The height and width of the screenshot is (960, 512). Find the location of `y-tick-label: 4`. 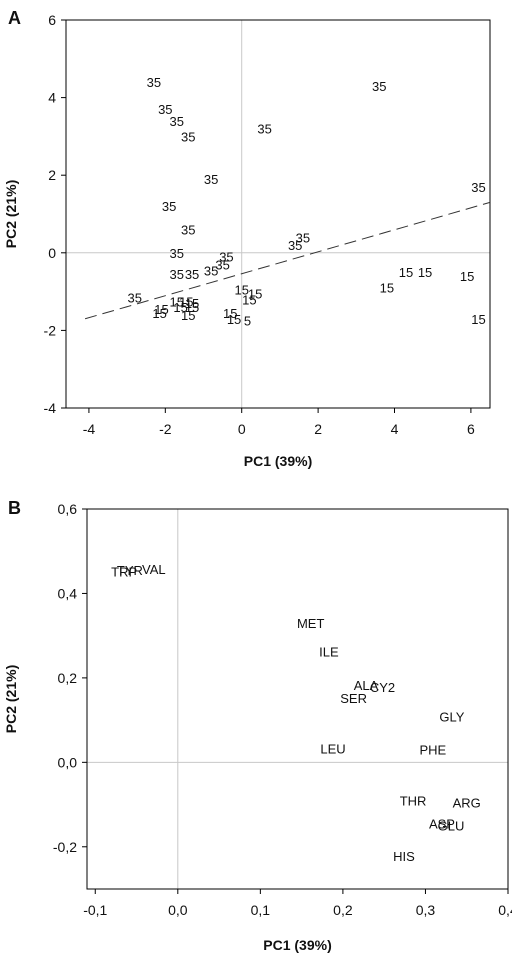

y-tick-label: 4 is located at coordinates (52, 98).